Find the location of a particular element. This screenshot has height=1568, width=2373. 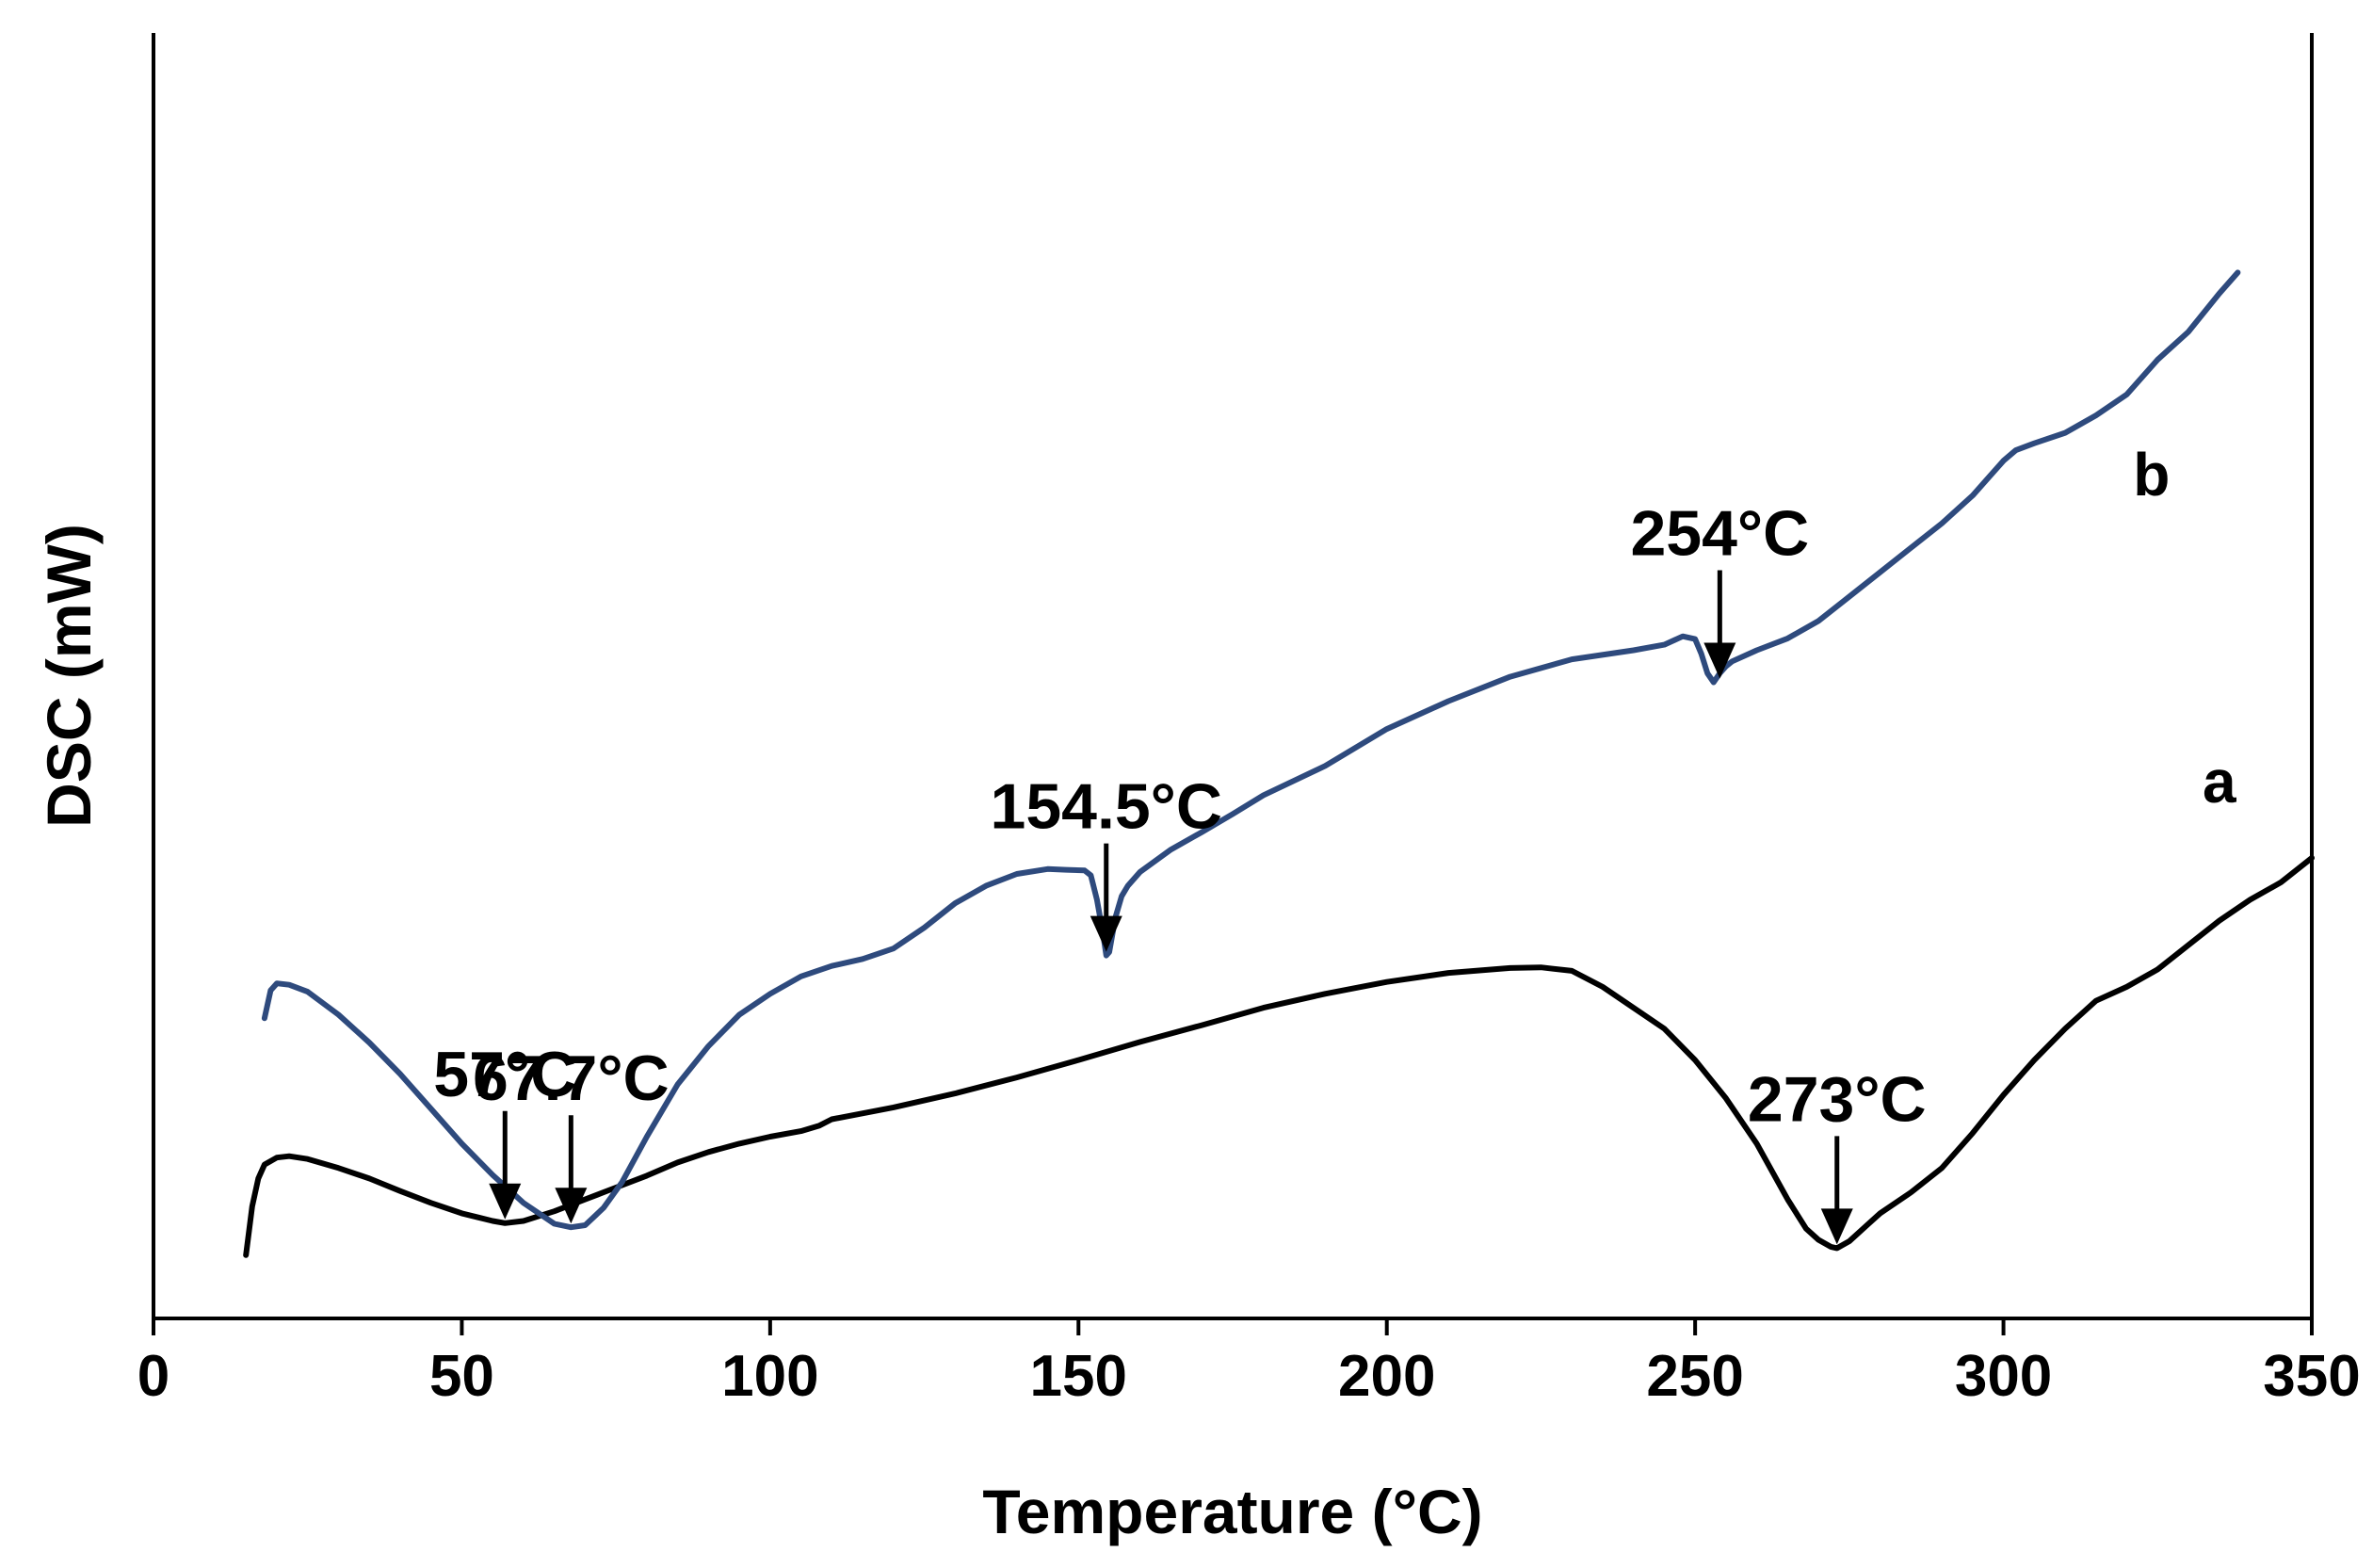

peak-label: 67.7°C is located at coordinates (572, 1078).